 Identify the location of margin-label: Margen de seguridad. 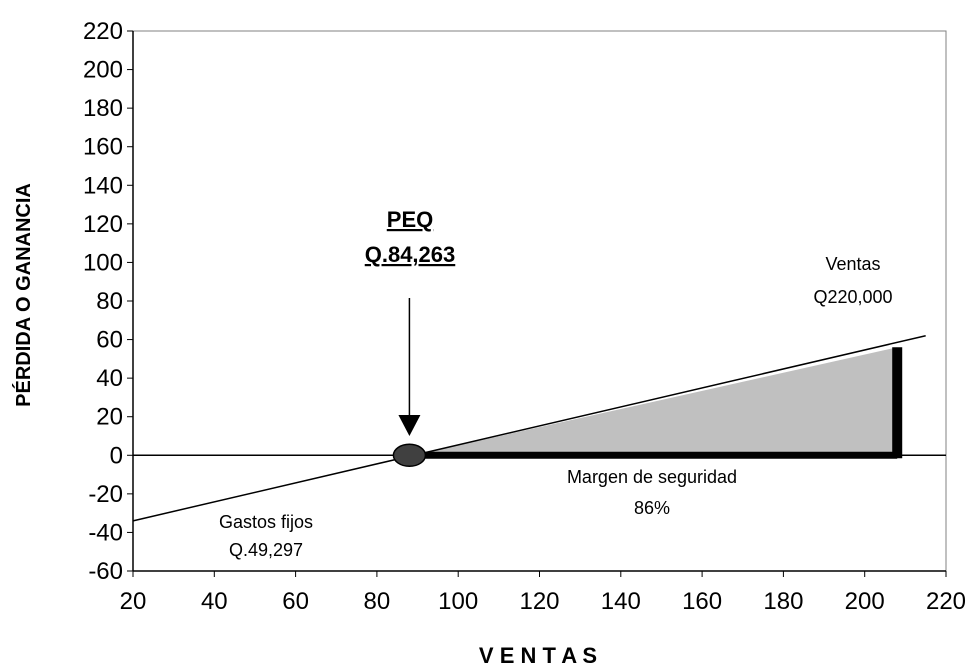
(652, 477).